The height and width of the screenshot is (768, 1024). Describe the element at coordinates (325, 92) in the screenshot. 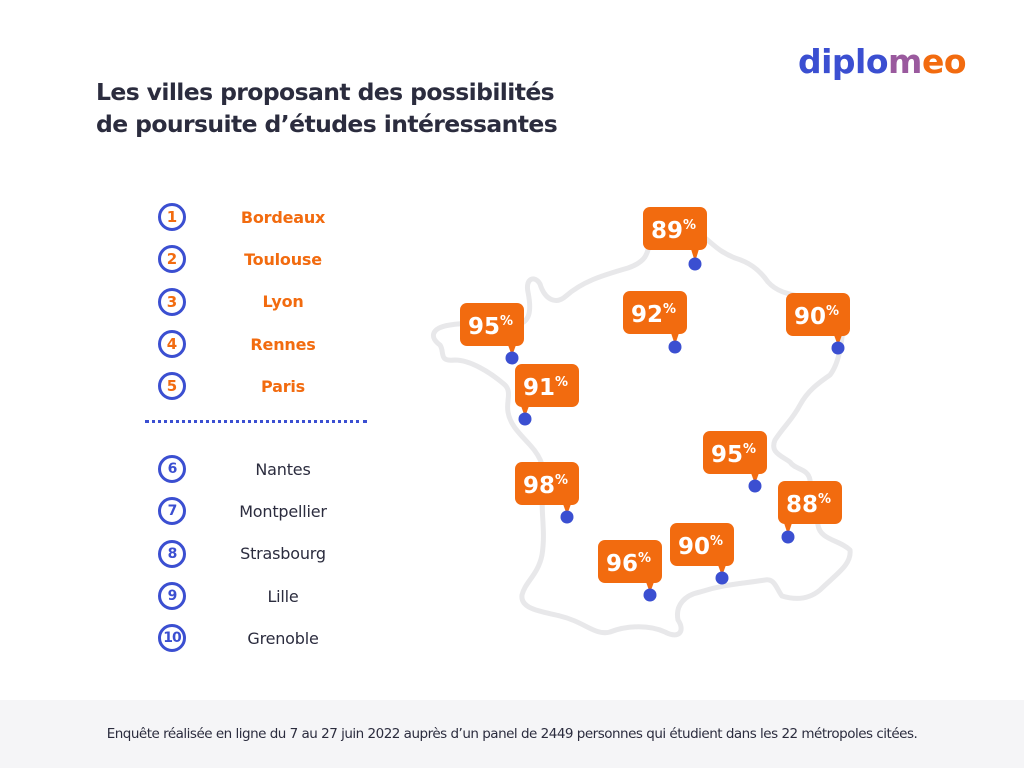

I see `title-line-1: Les villes proposant des possibilités` at that location.